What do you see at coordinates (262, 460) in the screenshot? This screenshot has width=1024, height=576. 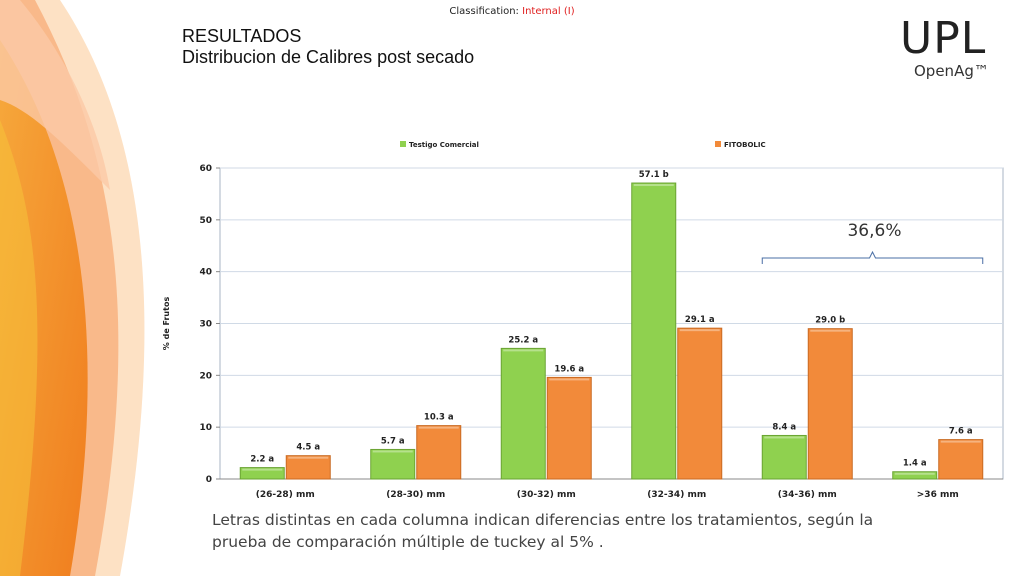 I see `data-label: 2.2 a` at bounding box center [262, 460].